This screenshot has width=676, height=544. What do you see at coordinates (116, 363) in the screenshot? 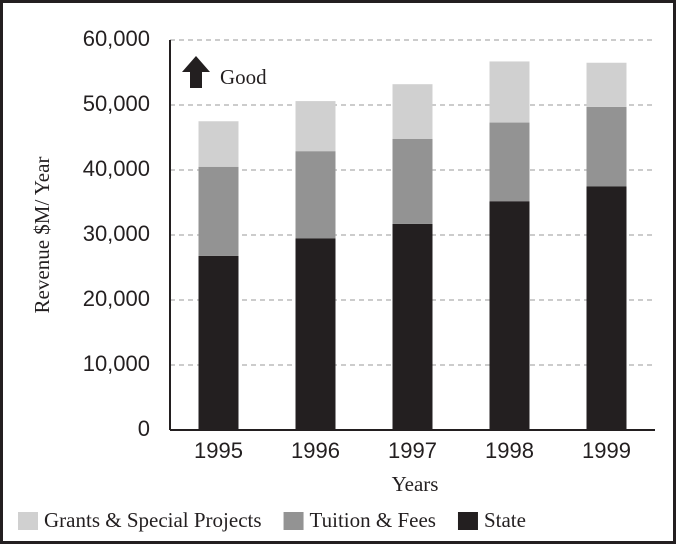
I see `y-tick-label: 10,000` at bounding box center [116, 363].